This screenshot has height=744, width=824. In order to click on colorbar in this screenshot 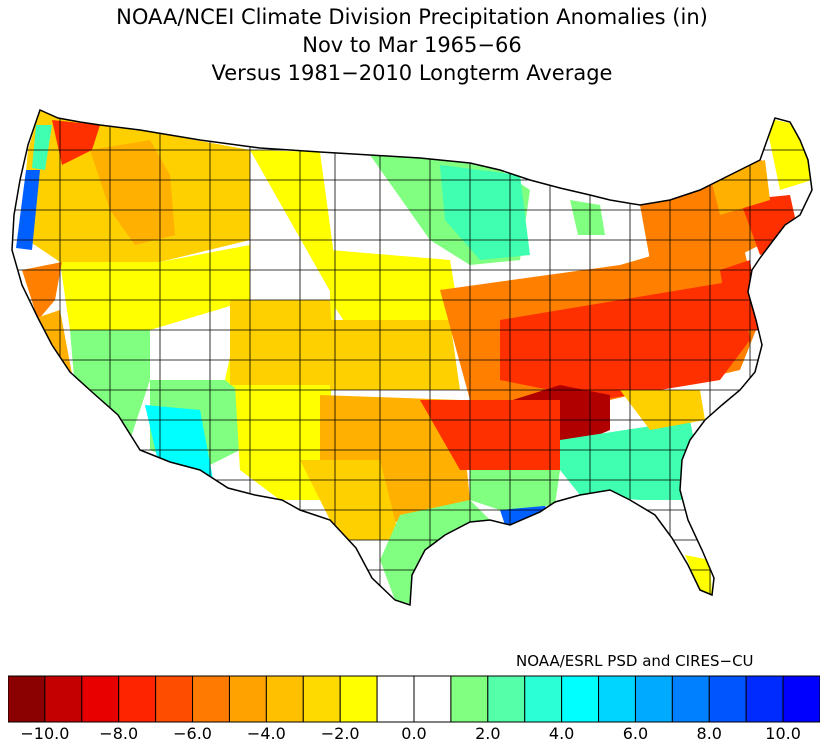, I will do `click(414, 699)`.